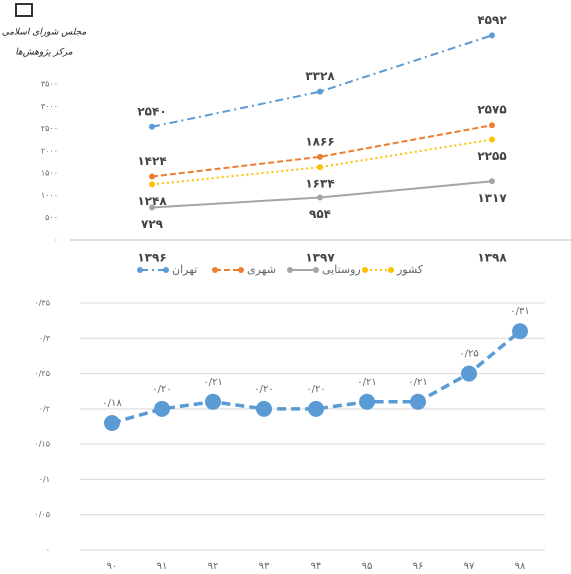  I want to click on data-label: ۷۲۹, so click(152, 224).